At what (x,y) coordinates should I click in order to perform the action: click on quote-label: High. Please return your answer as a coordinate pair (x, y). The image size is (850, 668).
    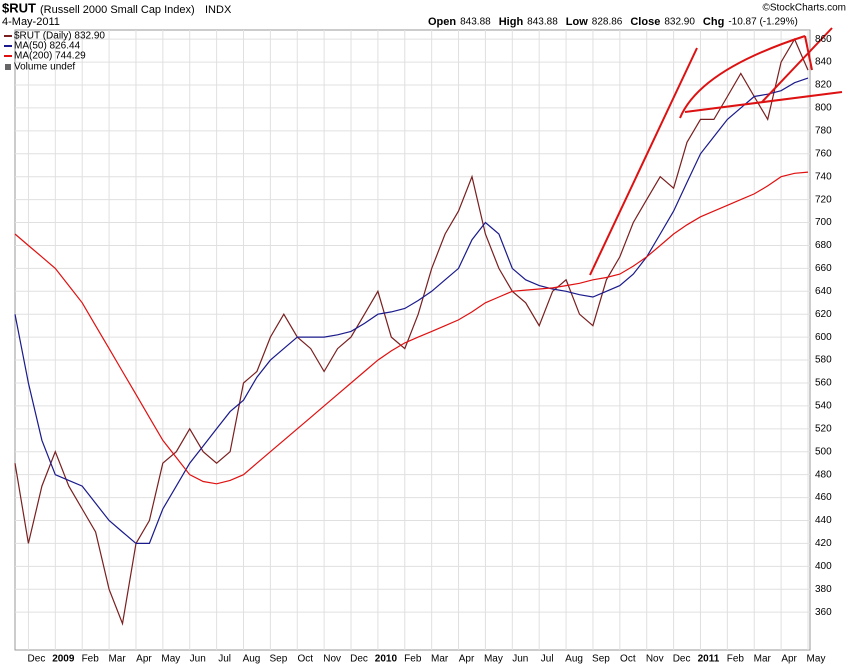
    Looking at the image, I should click on (511, 22).